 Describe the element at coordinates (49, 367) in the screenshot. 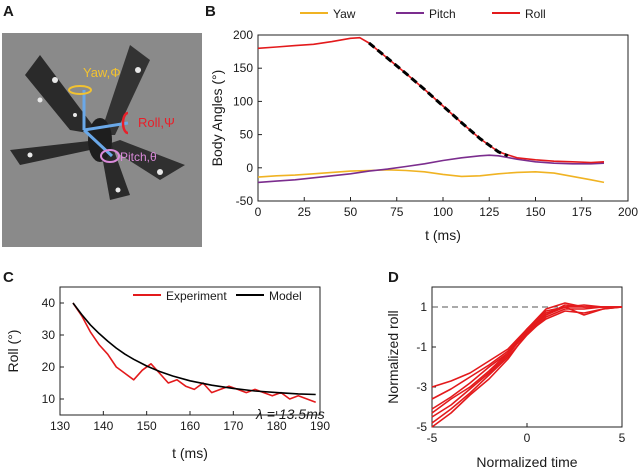

I see `y-tick-label: 20` at that location.